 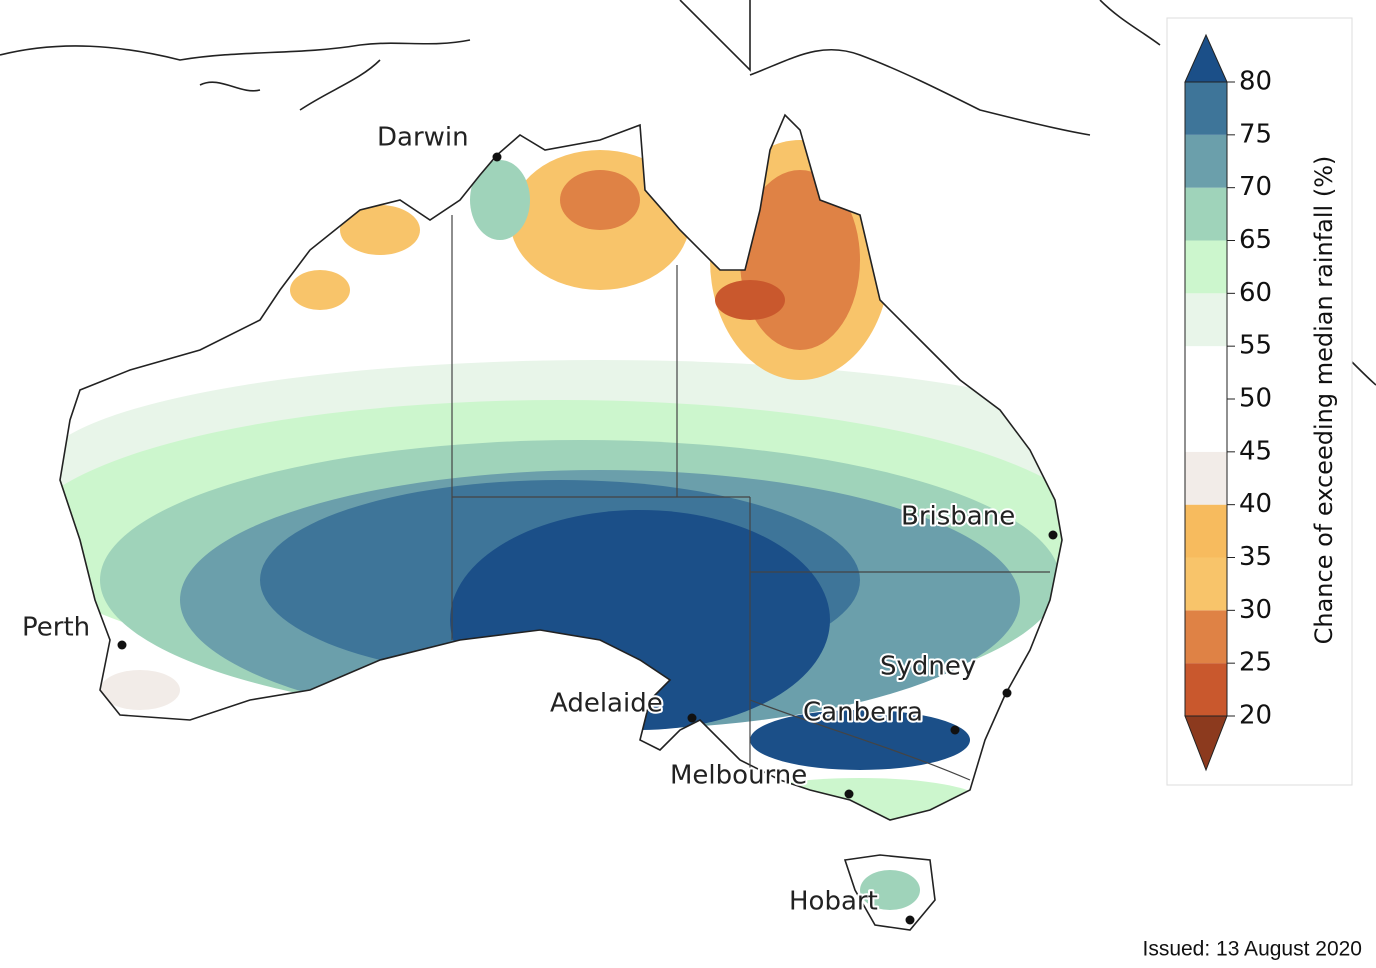 What do you see at coordinates (1255, 610) in the screenshot?
I see `colorbar-tick-label: 30` at bounding box center [1255, 610].